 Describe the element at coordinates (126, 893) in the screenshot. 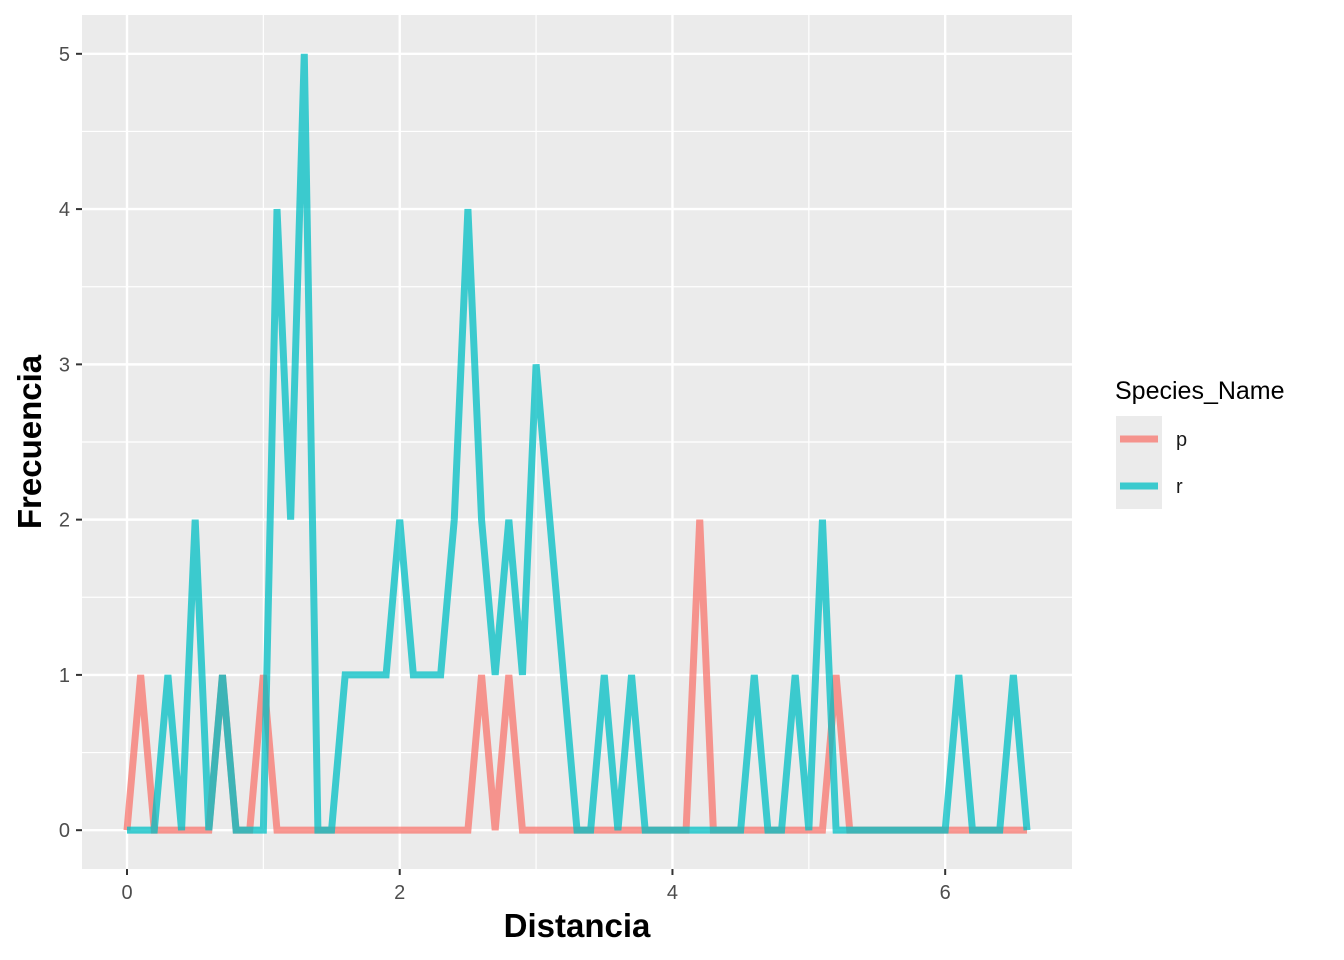

I see `x-tick-label: 0` at that location.